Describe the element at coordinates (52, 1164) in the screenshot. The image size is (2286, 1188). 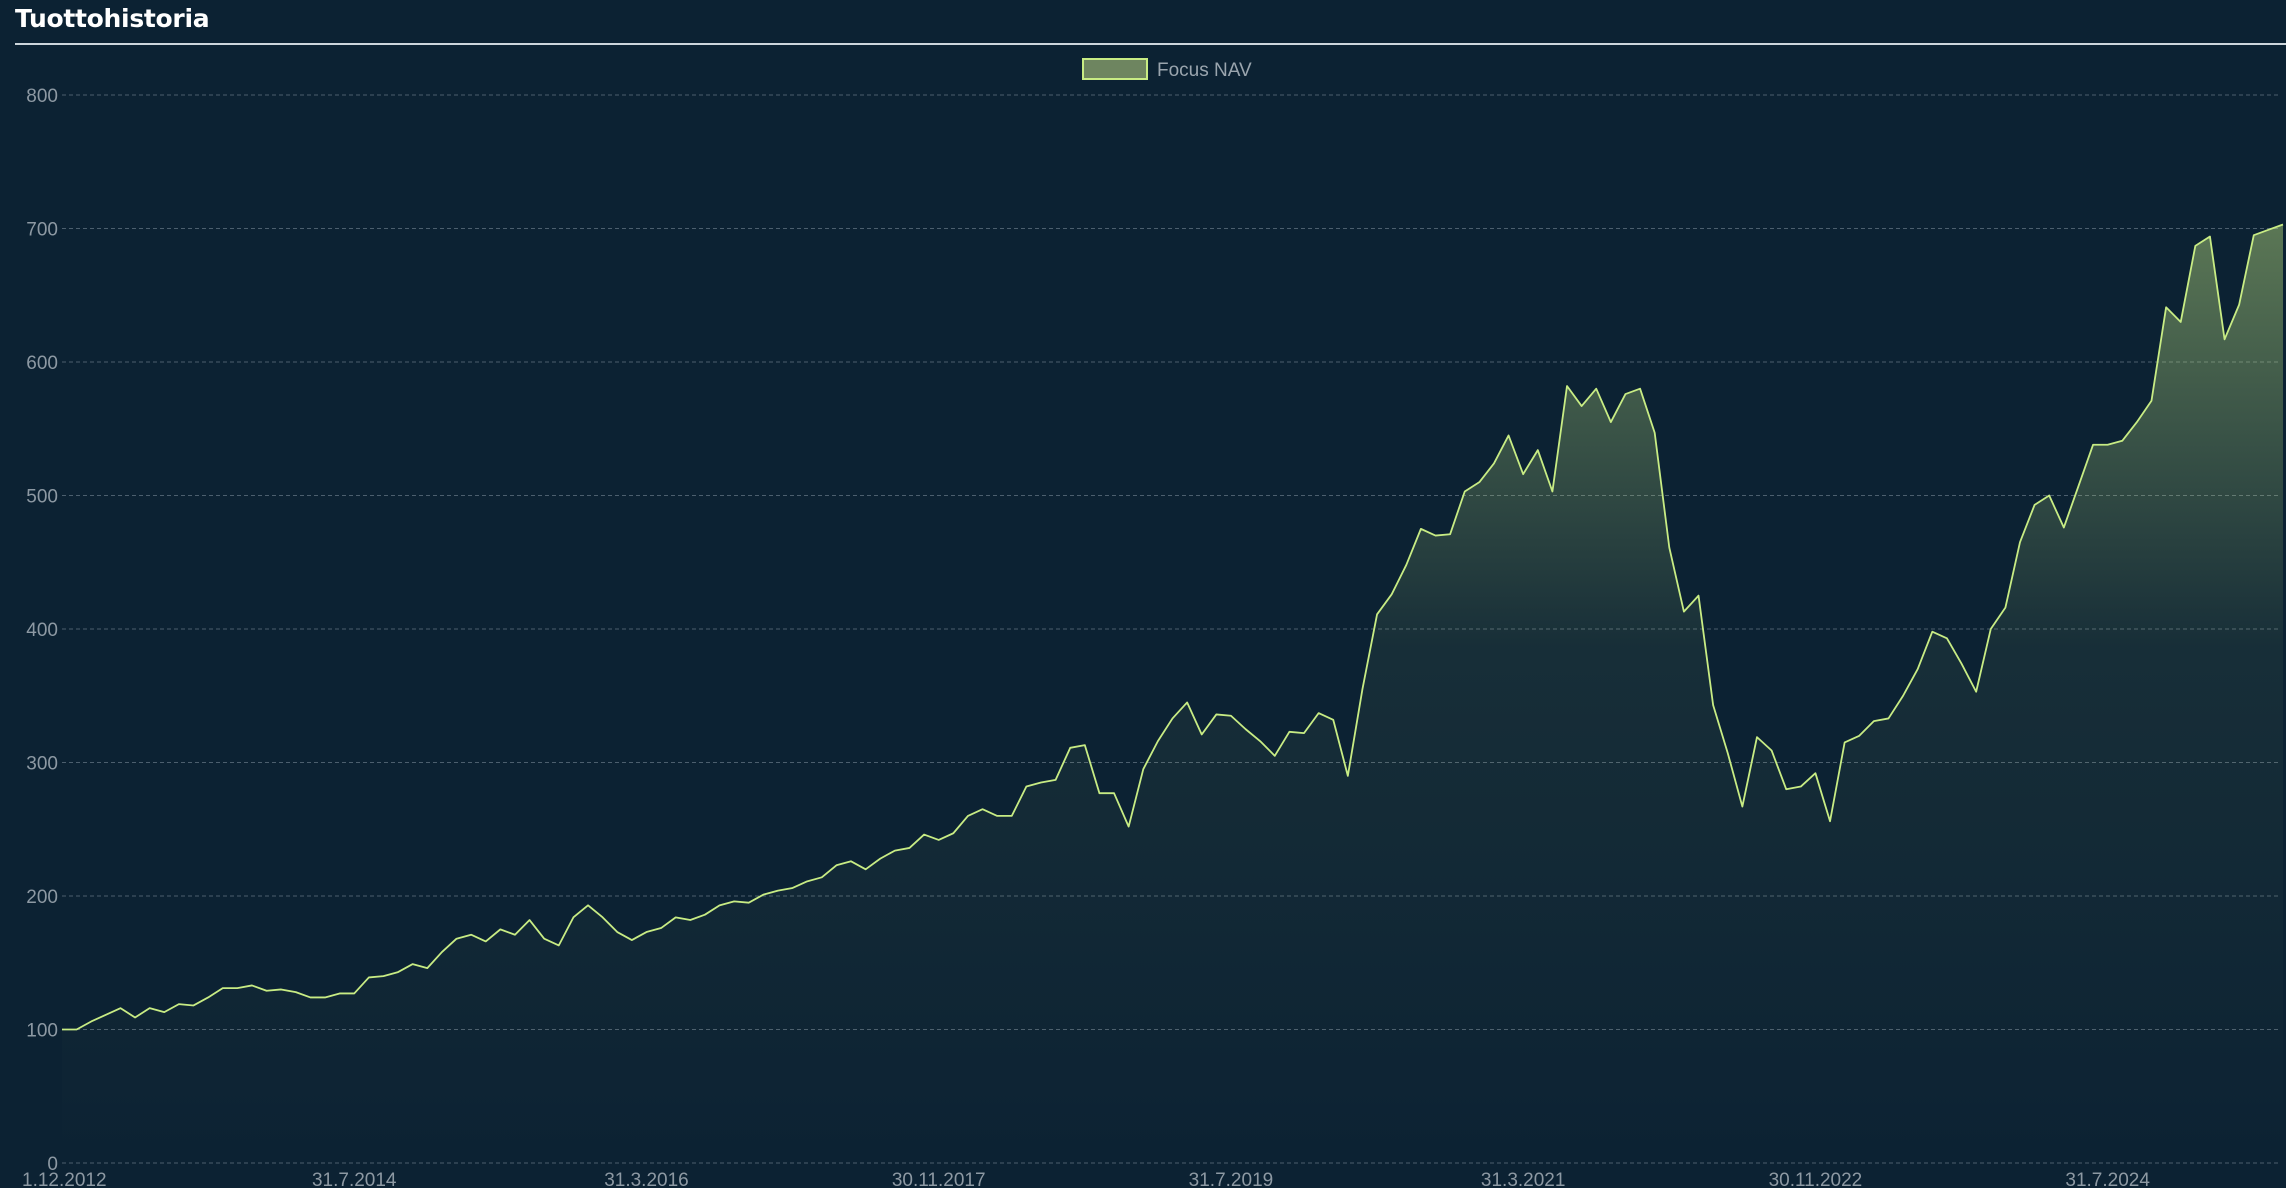
I see `y-tick-label: 0` at that location.